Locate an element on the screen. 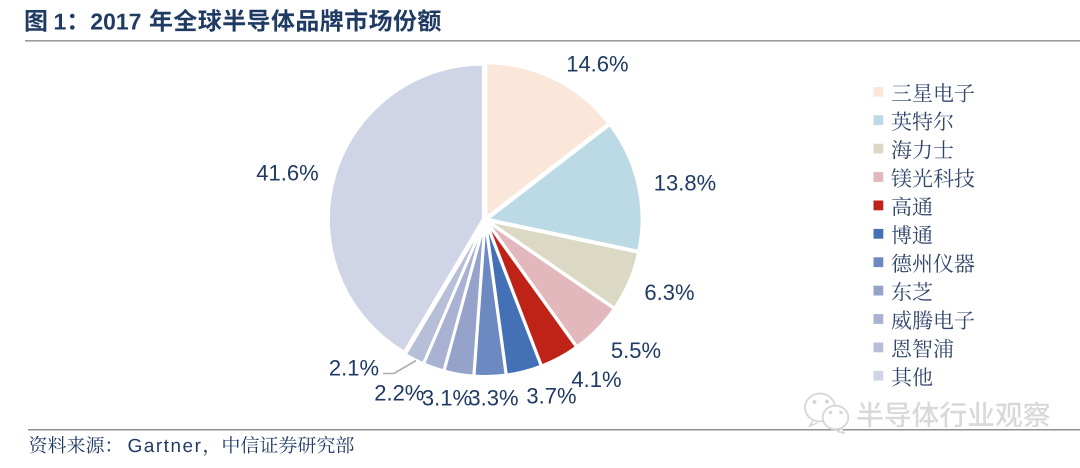 This screenshot has width=1080, height=468. svg-text: 3.7% is located at coordinates (551, 396).